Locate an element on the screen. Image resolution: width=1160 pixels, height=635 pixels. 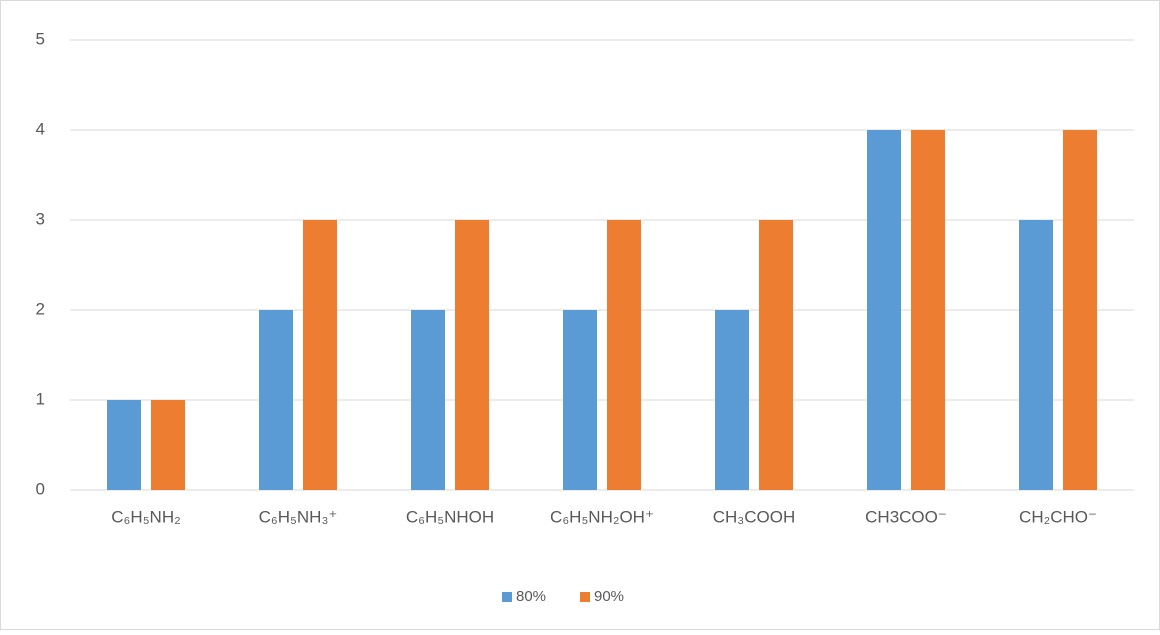
y-tick-label: 1 is located at coordinates (40, 398).